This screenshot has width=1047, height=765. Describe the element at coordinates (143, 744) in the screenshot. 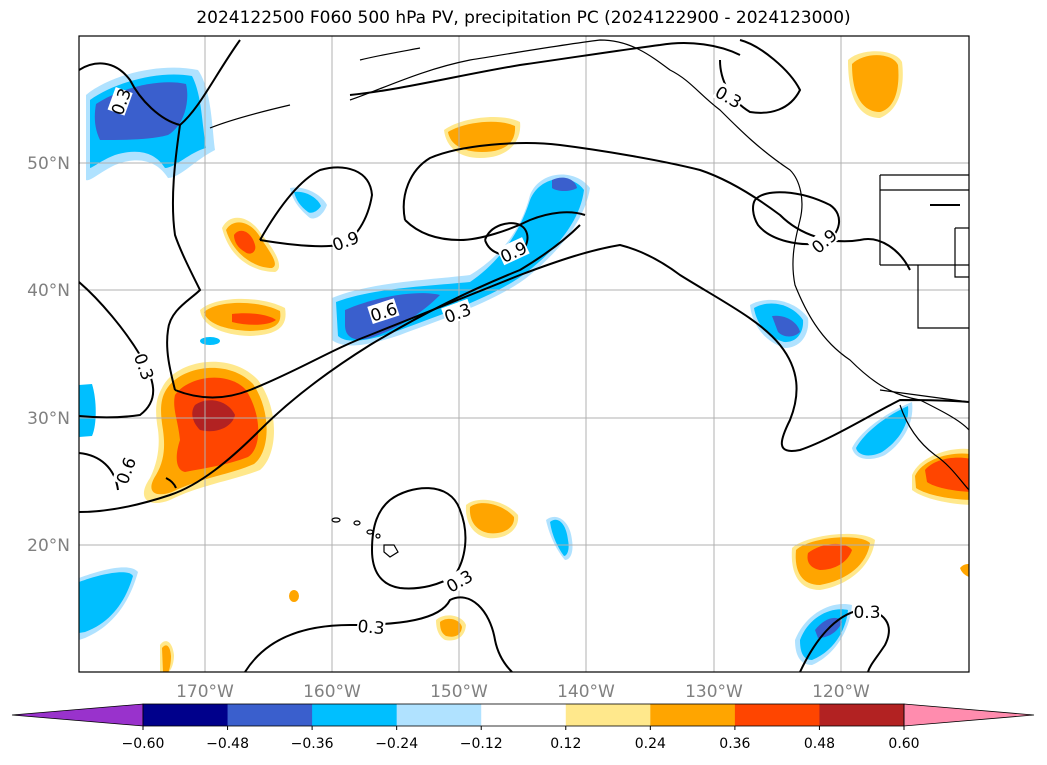

I see `colorbar-tick-label: −0.60` at that location.